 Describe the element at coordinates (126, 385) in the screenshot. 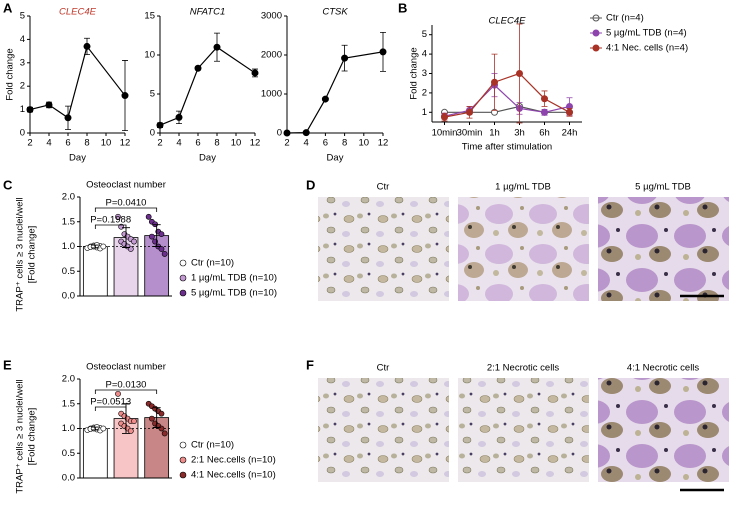

I see `p-value: P=0.0130` at that location.